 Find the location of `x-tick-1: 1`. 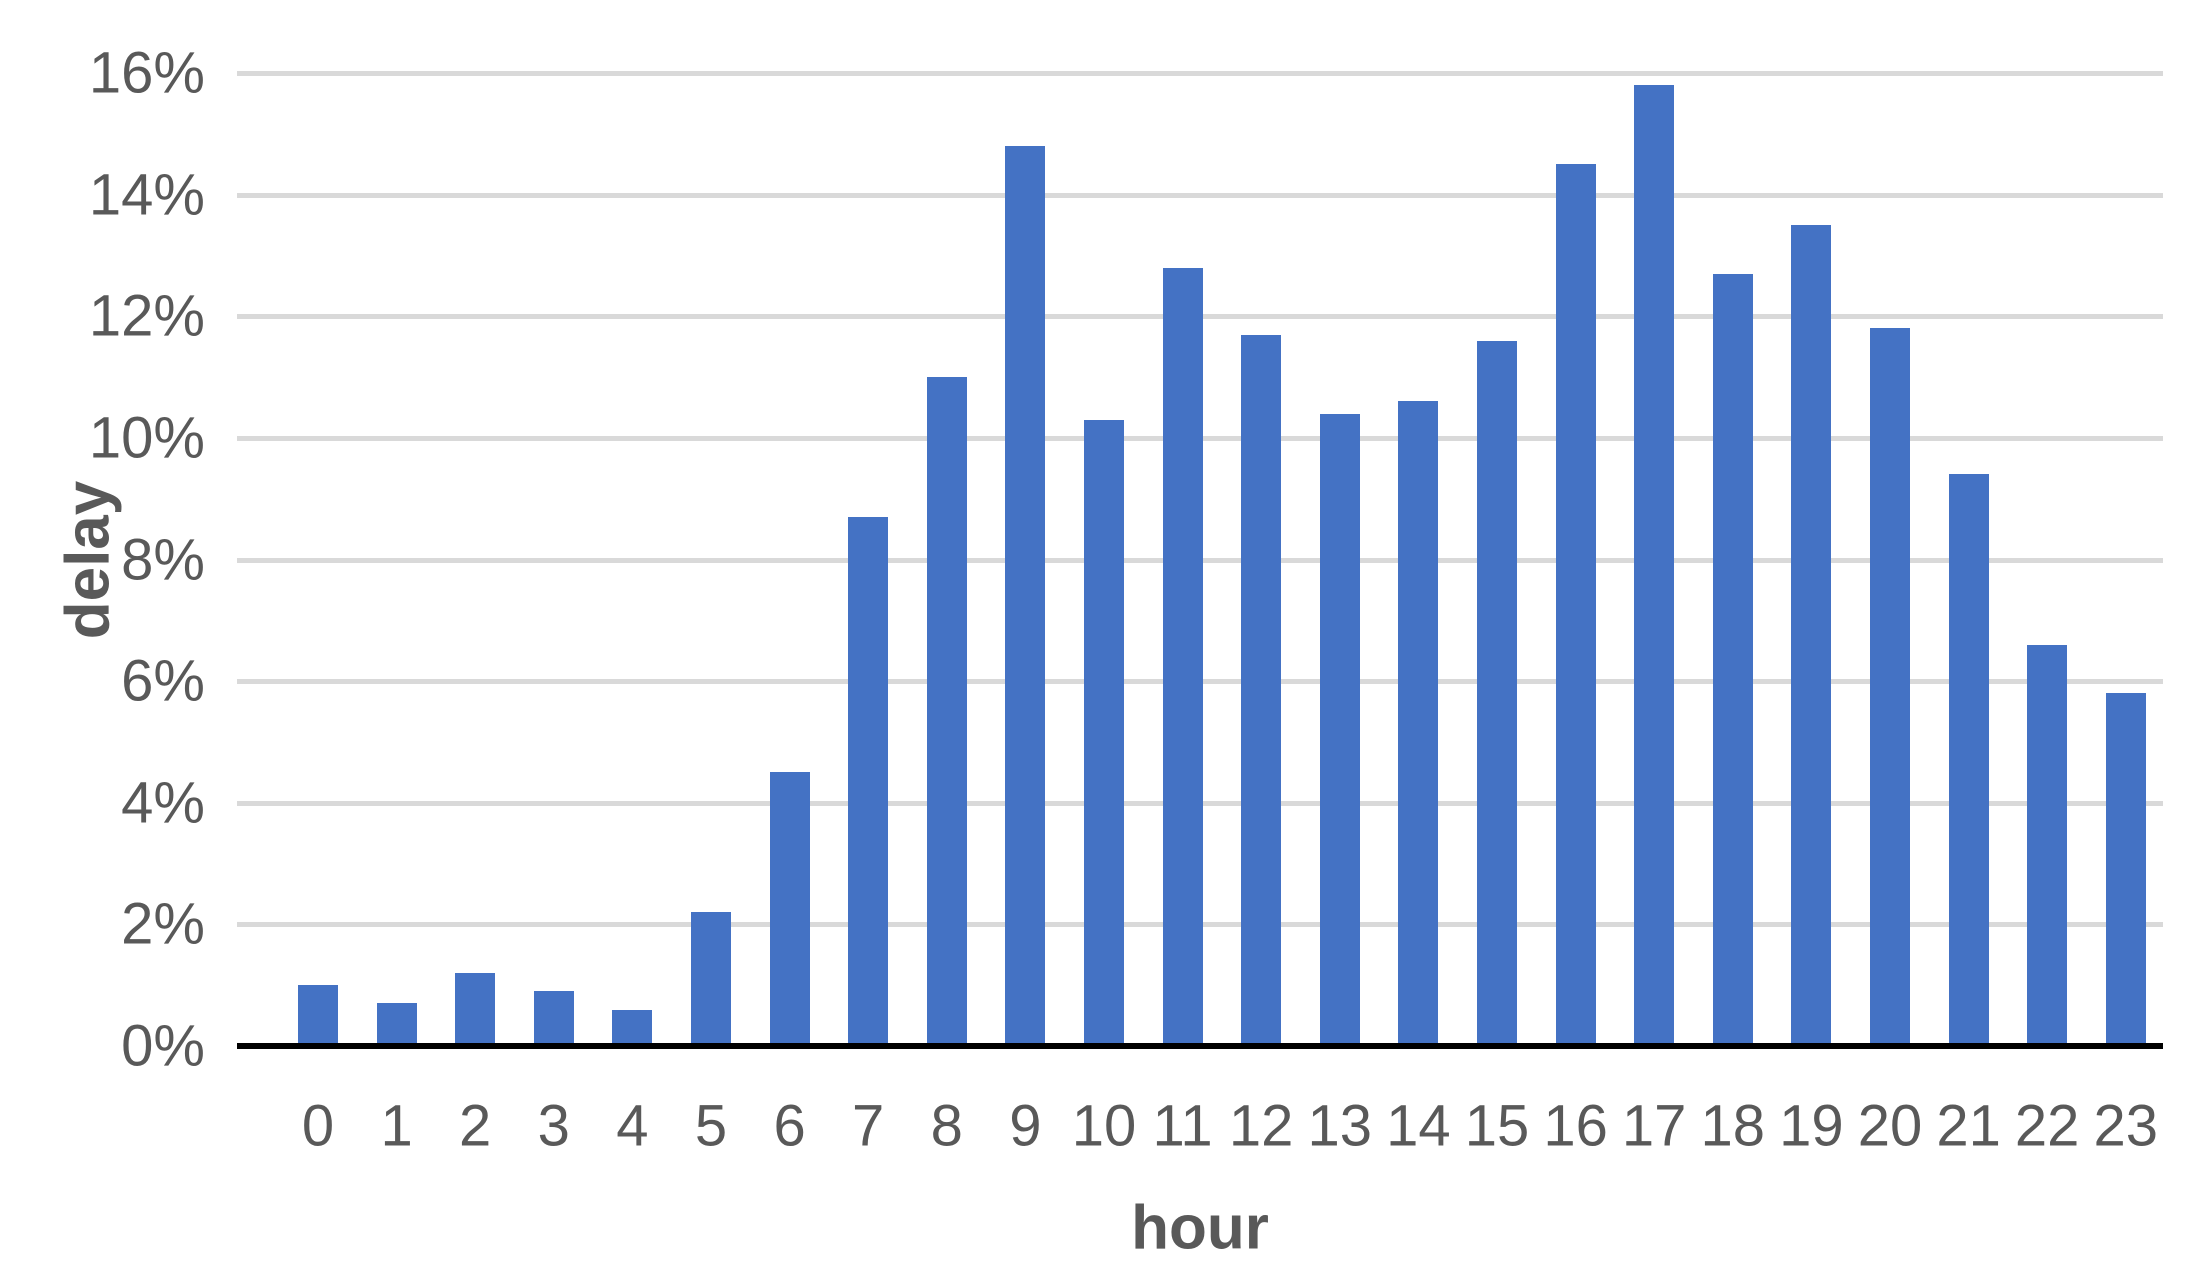

x-tick-1: 1 is located at coordinates (396, 1126).